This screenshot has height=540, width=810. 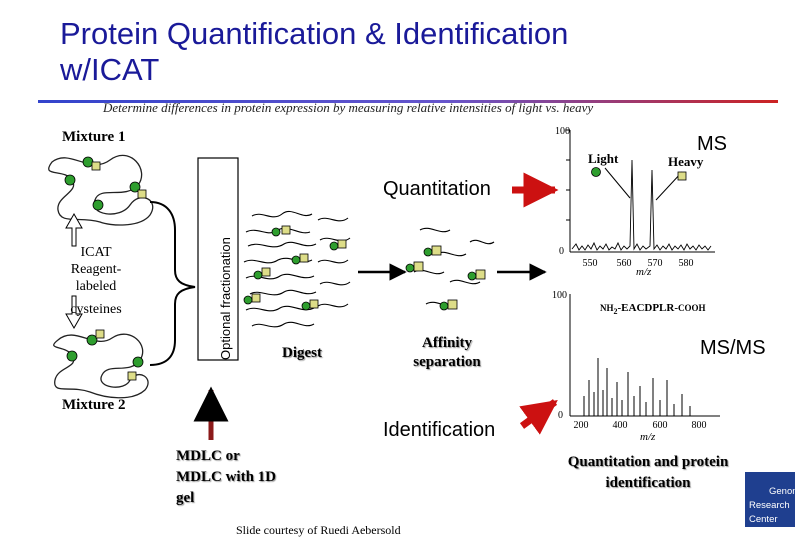 I want to click on ms-ytick-0: 0, so click(x=561, y=251).